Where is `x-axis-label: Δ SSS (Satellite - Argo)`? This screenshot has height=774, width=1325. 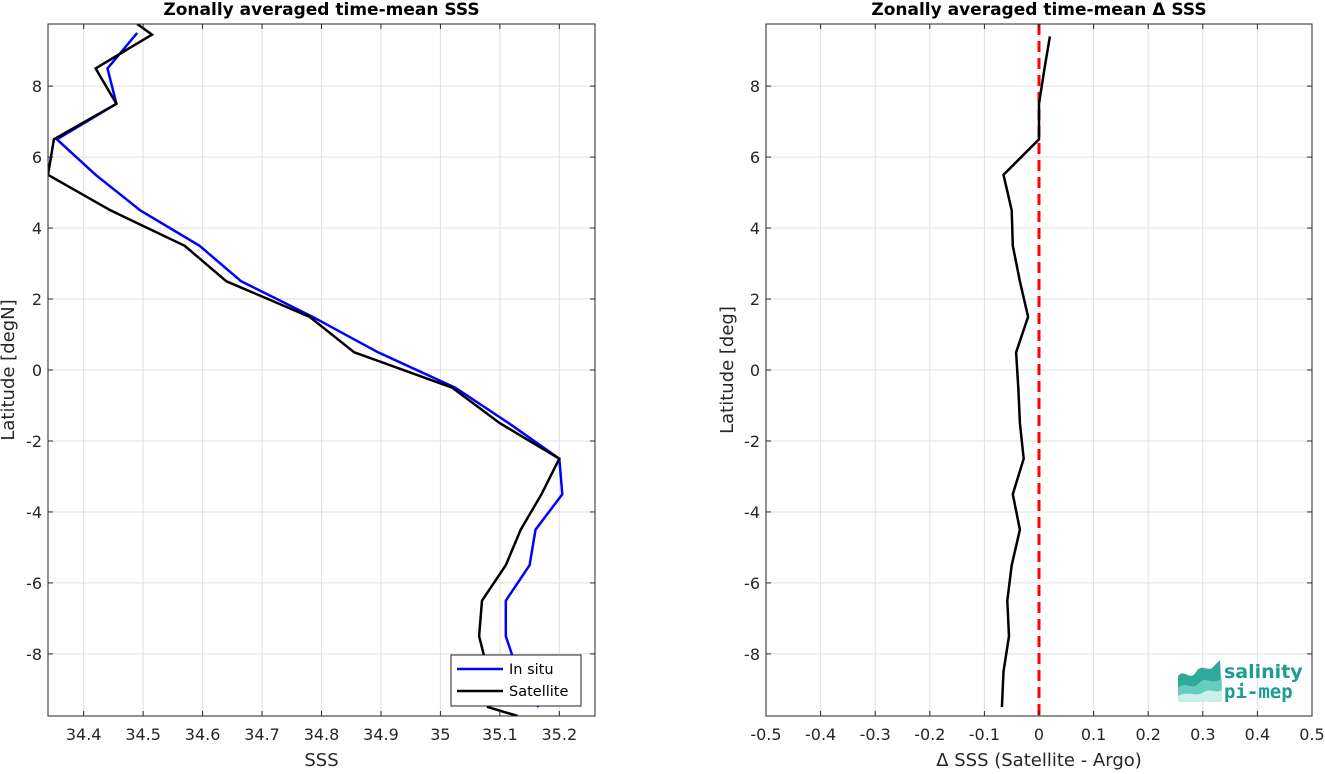
x-axis-label: Δ SSS (Satellite - Argo) is located at coordinates (1039, 760).